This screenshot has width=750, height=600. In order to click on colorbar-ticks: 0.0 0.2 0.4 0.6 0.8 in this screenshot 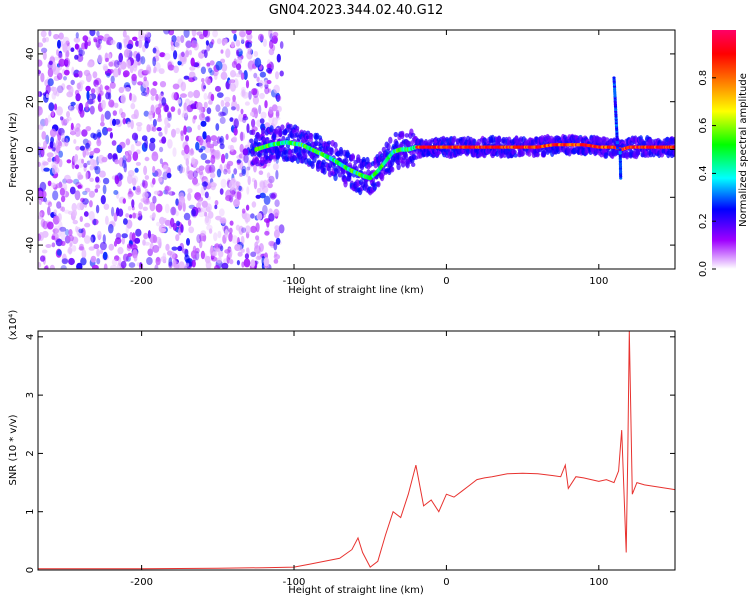, I will do `click(707, 173)`.